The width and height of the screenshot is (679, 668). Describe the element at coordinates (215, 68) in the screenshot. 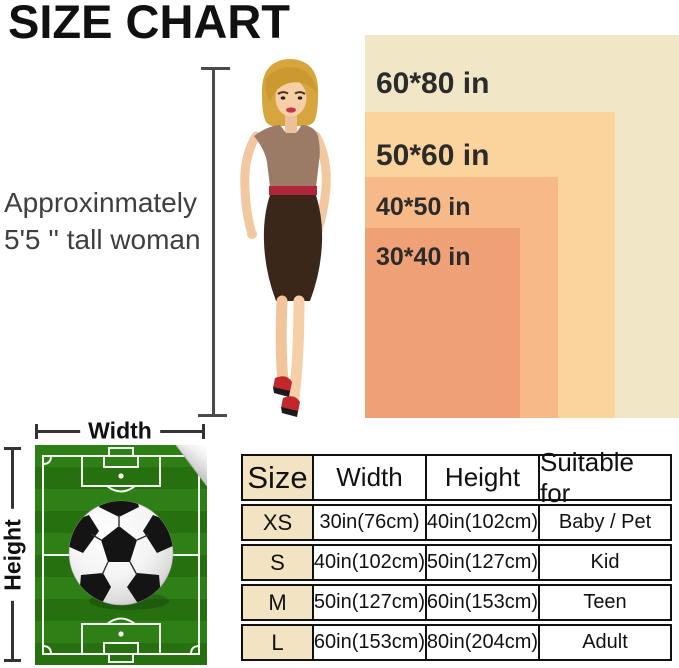

I see `height-ruler-top-cap` at that location.